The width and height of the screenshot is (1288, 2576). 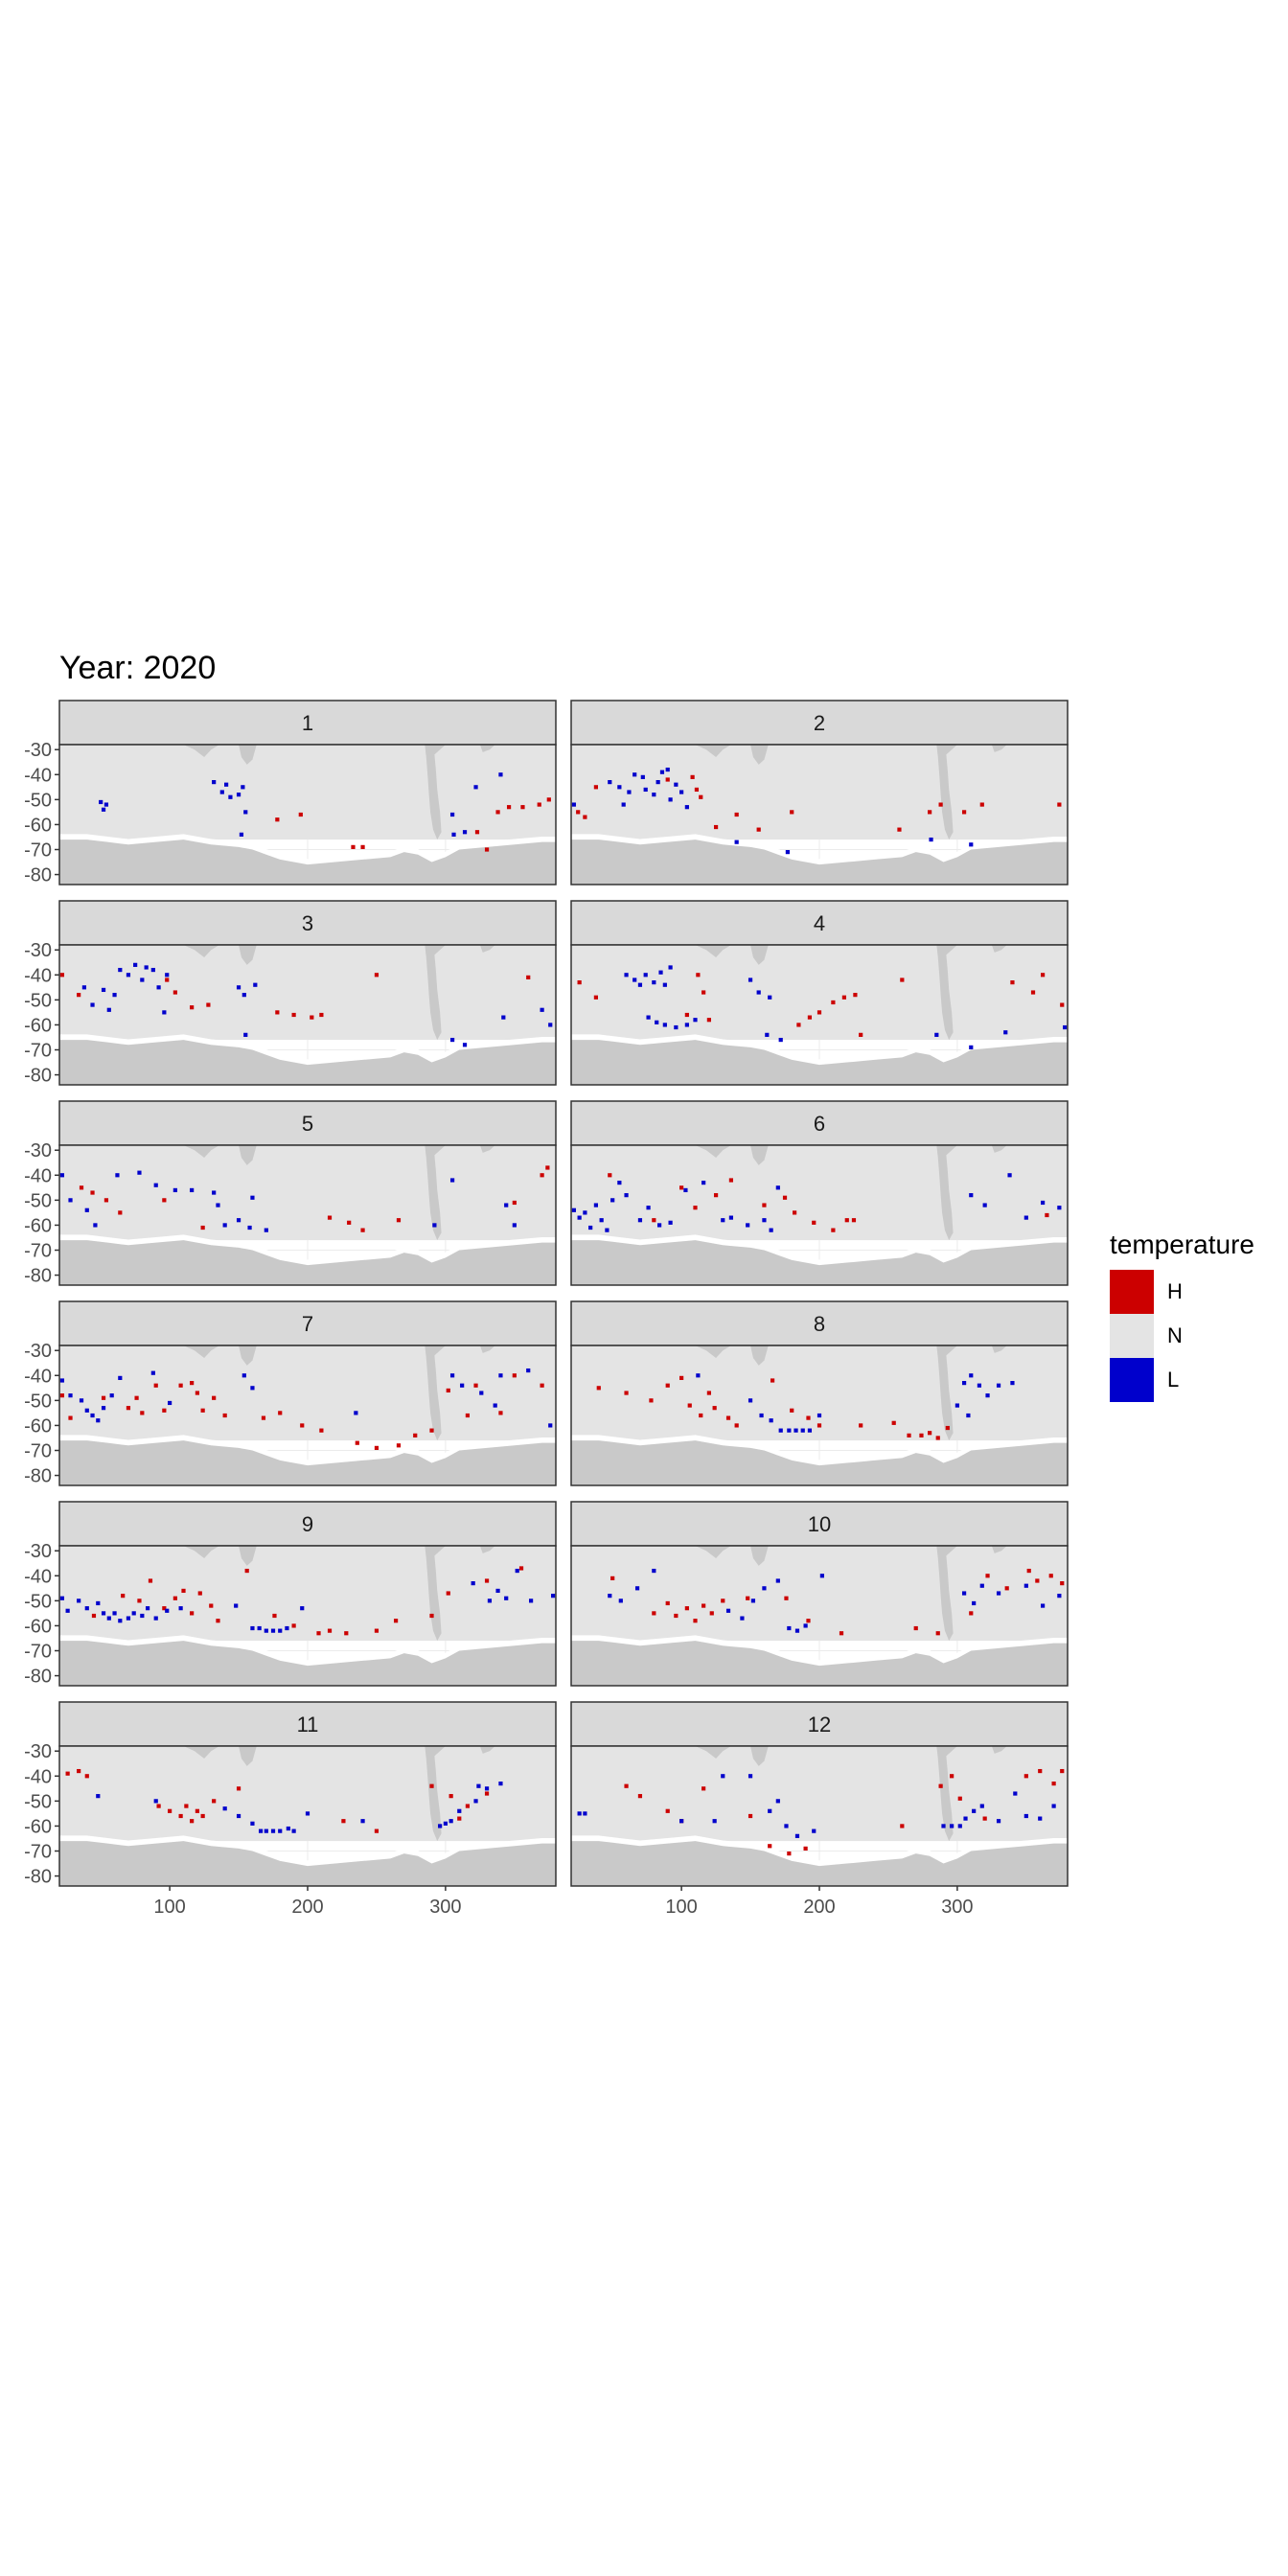 I want to click on x-axis-tick-label: 200, so click(x=819, y=1907).